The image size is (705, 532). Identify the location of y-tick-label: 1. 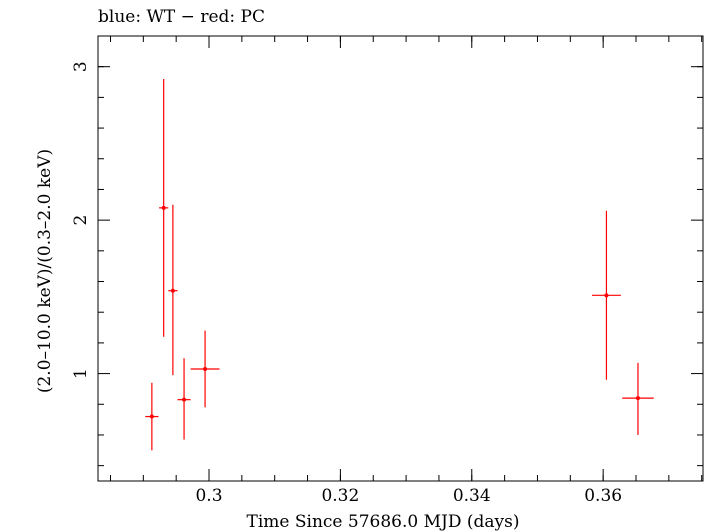
(81, 373).